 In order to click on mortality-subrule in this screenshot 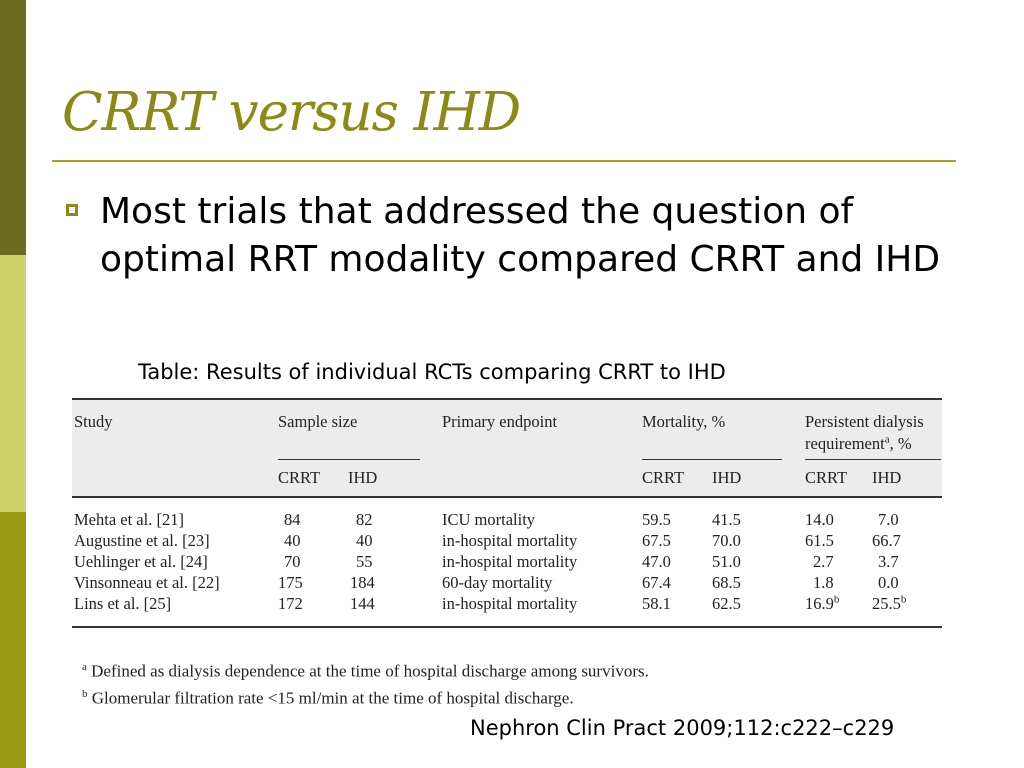, I will do `click(712, 459)`.